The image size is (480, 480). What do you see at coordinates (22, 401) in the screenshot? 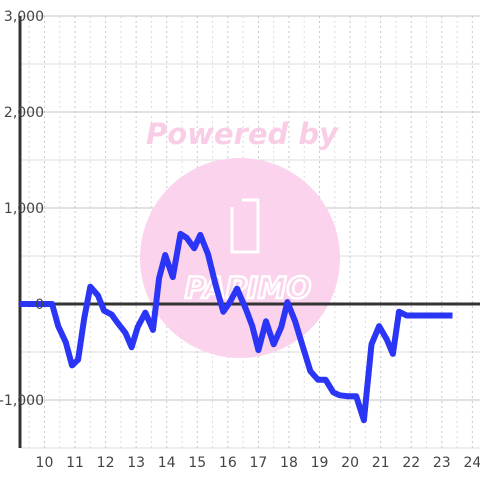
I see `y-tick-label: -1,000` at bounding box center [22, 401].